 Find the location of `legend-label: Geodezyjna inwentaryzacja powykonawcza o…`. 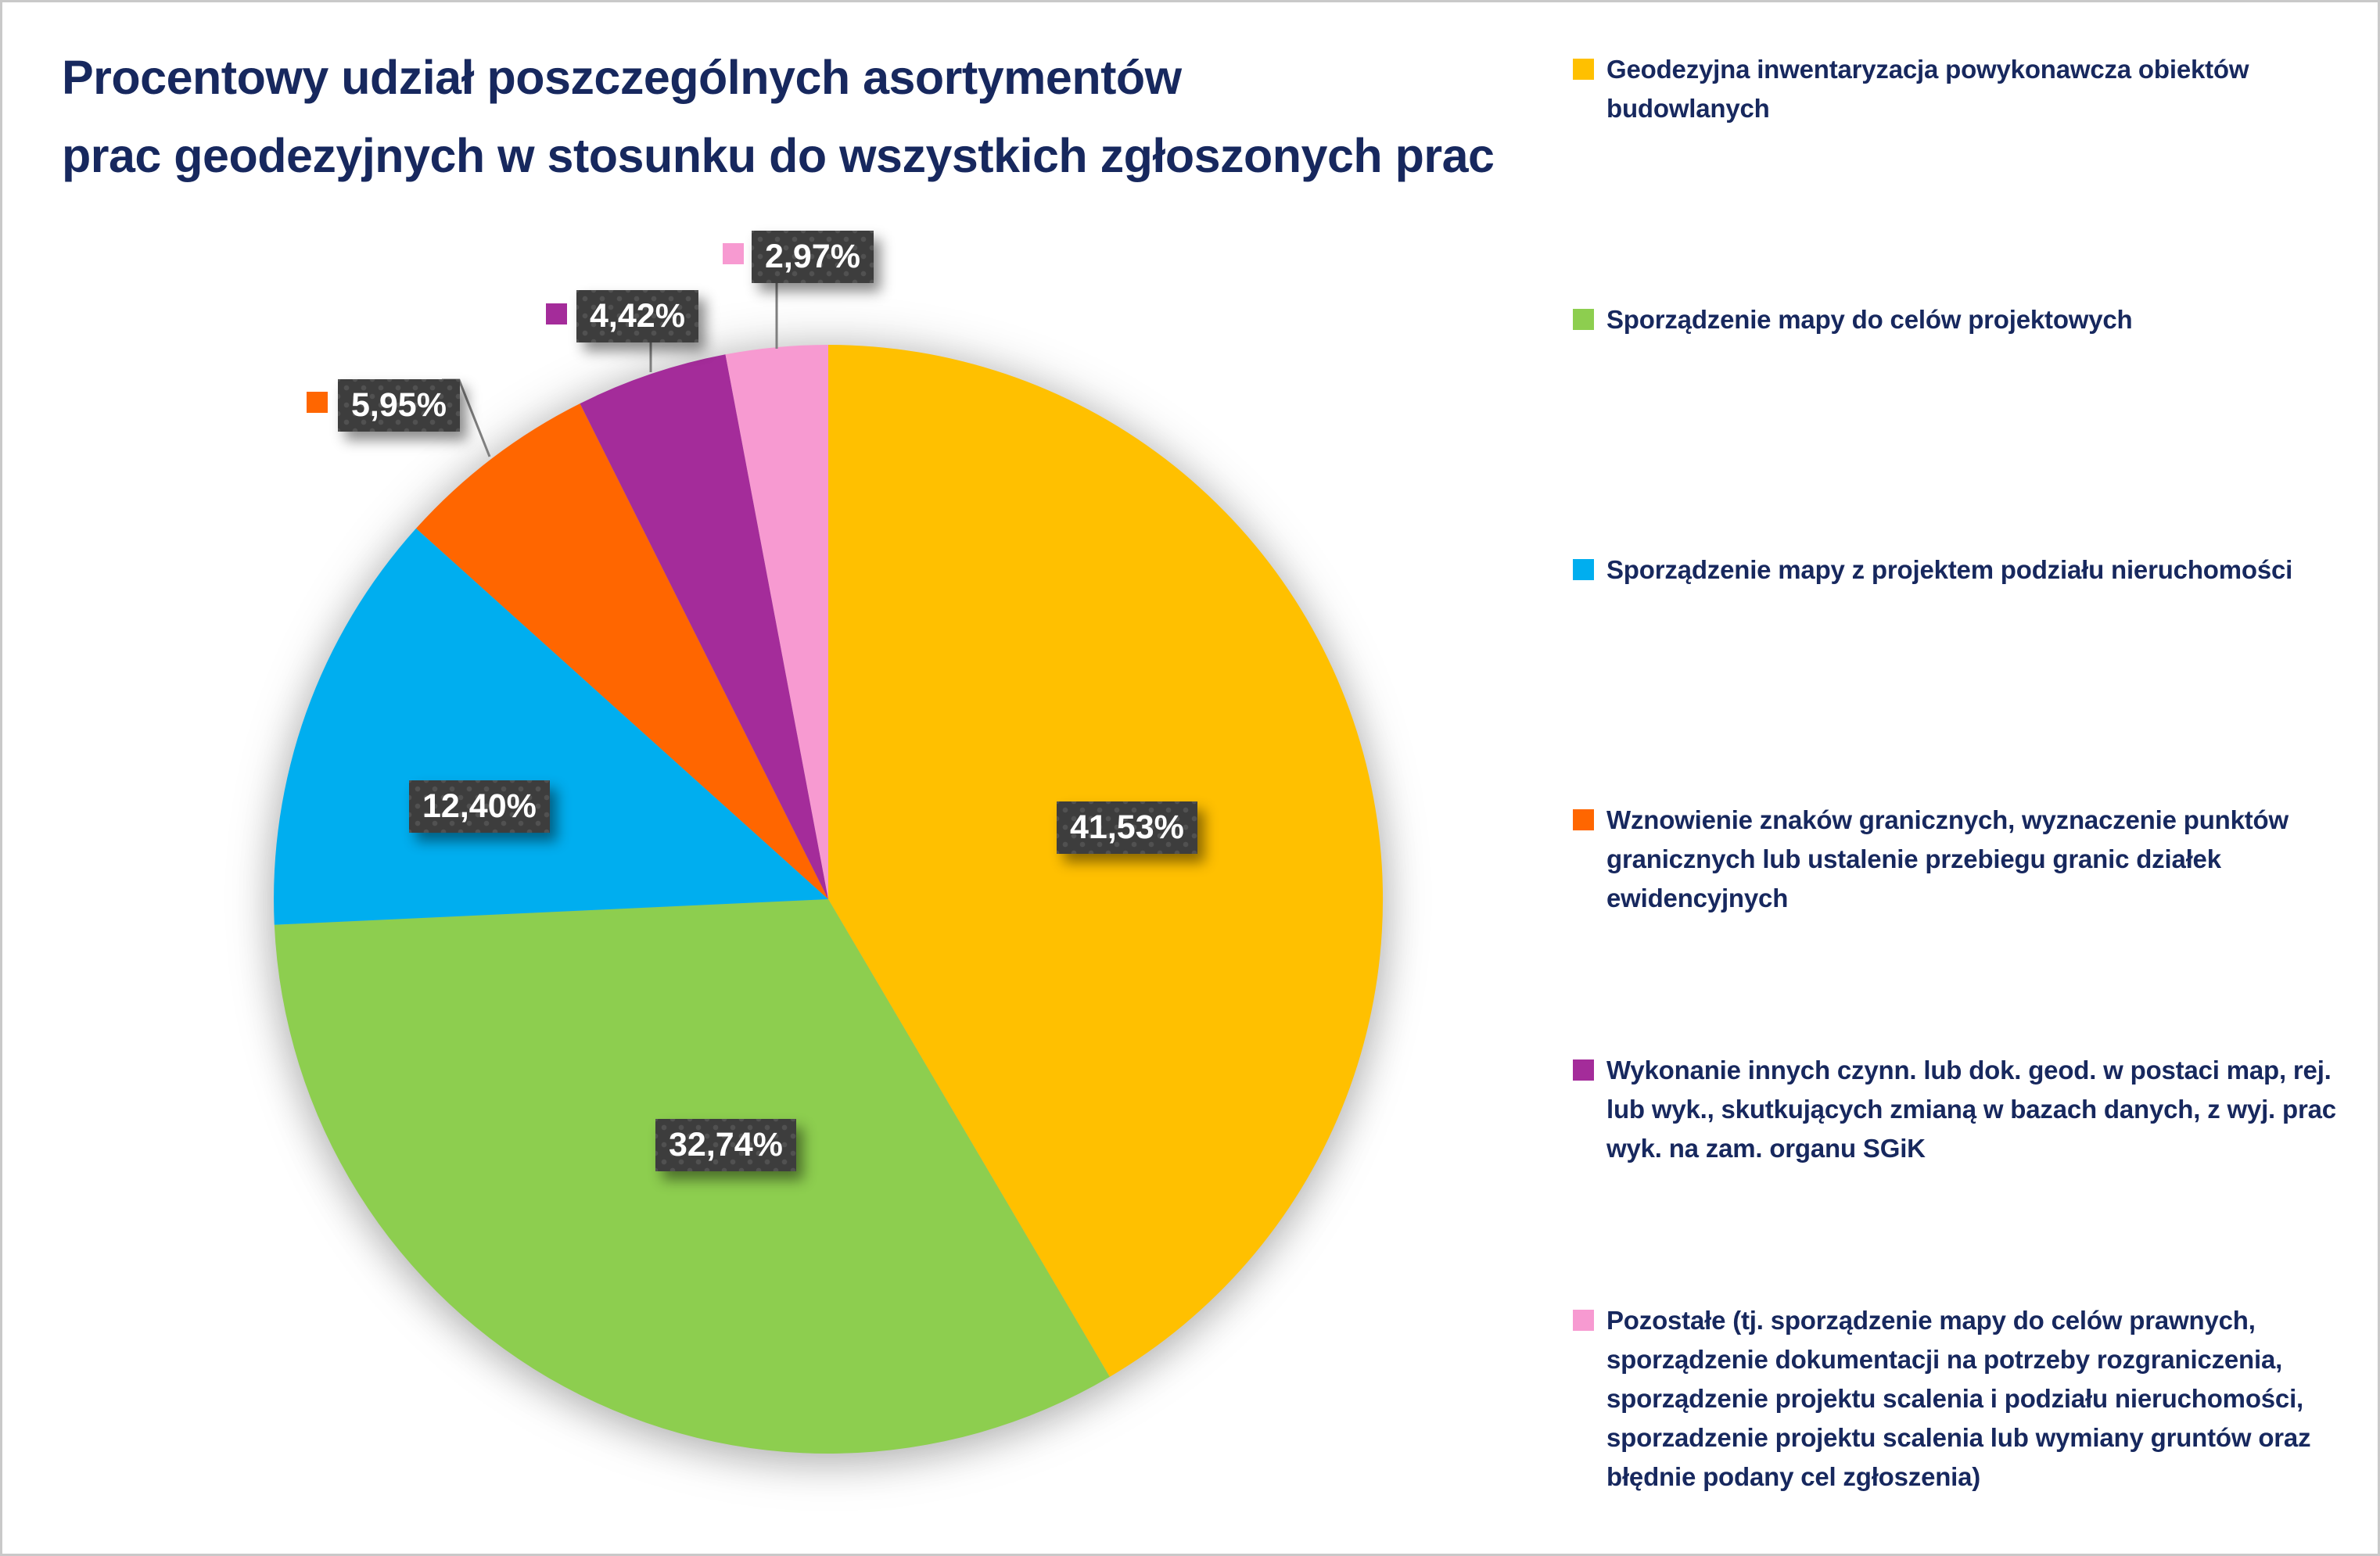

legend-label: Geodezyjna inwentaryzacja powykonawcza o… is located at coordinates (1927, 89).